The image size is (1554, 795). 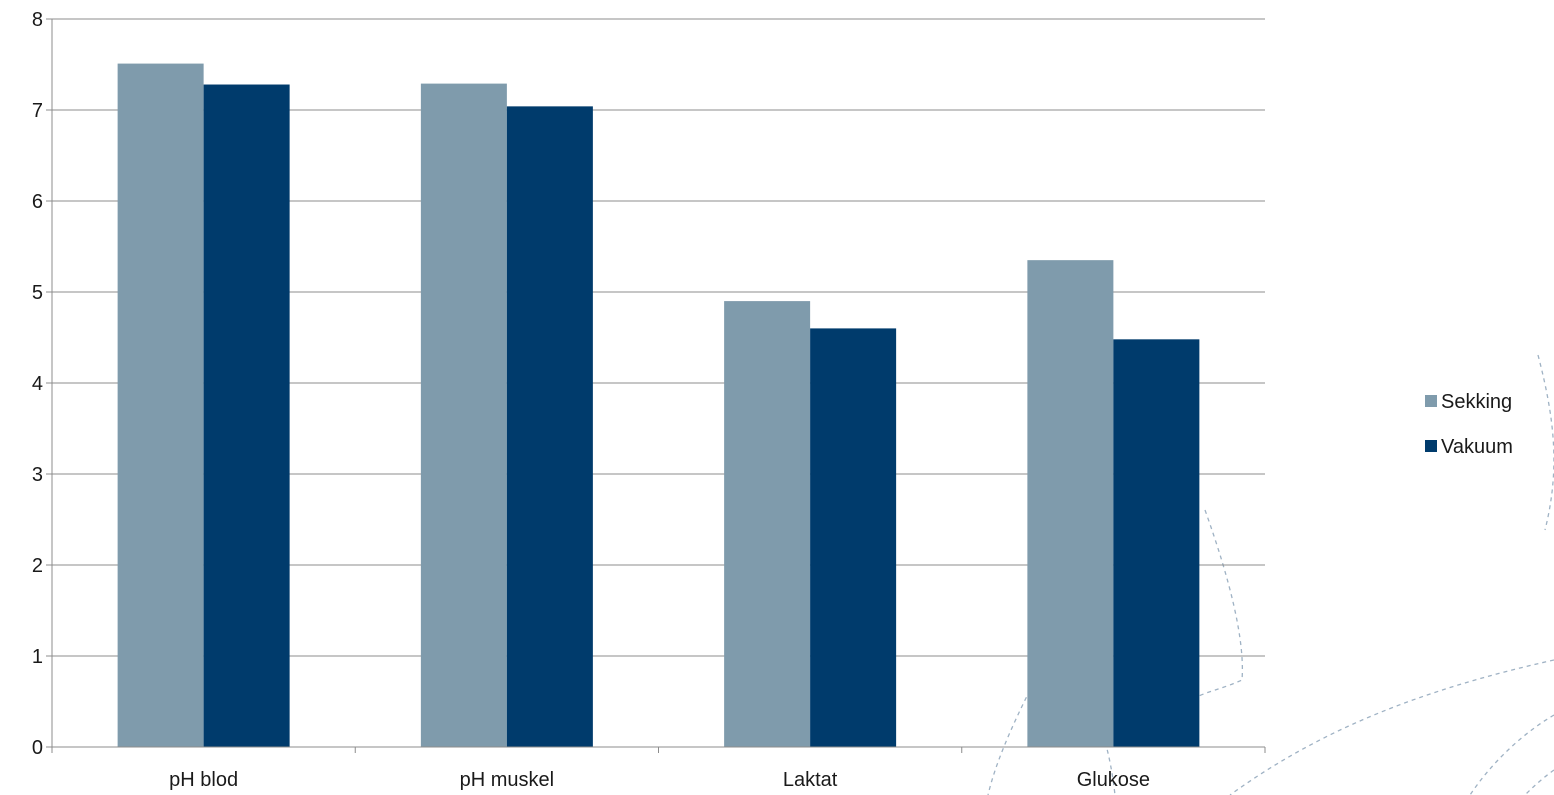 What do you see at coordinates (1156, 543) in the screenshot?
I see `bar-vakuum-glukose` at bounding box center [1156, 543].